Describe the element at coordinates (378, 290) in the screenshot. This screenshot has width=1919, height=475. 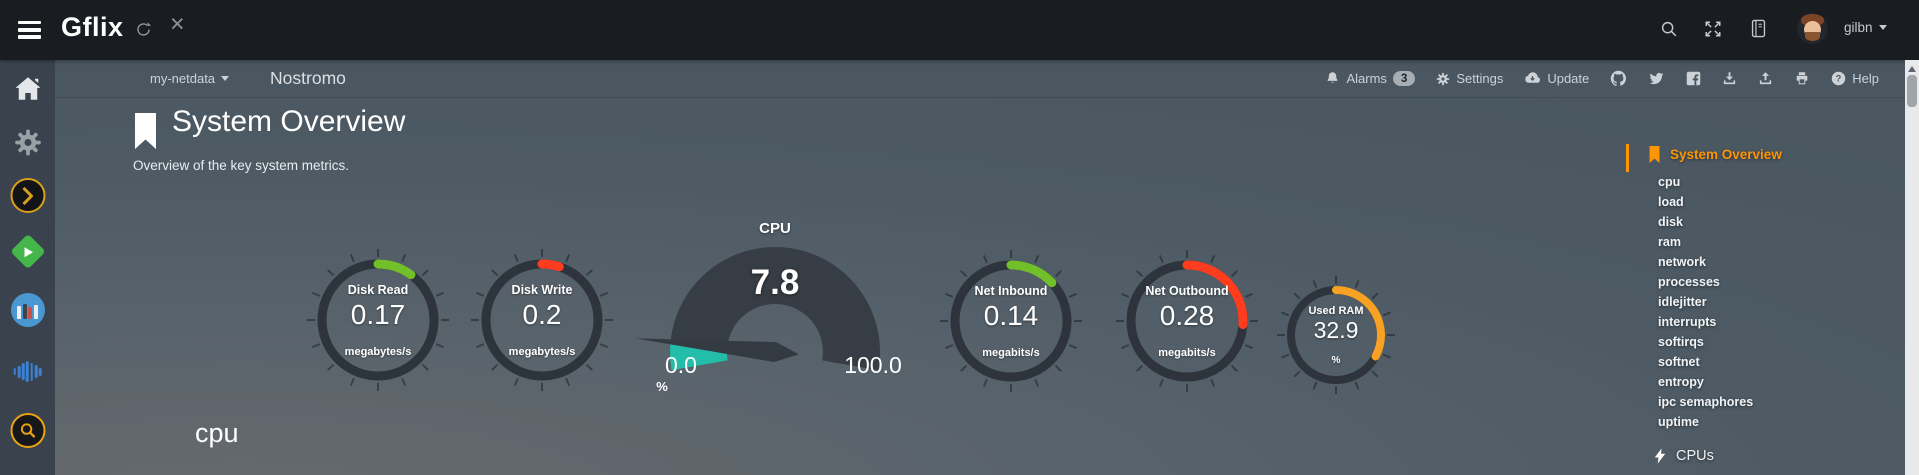
I see `gauge-title: Disk Read` at that location.